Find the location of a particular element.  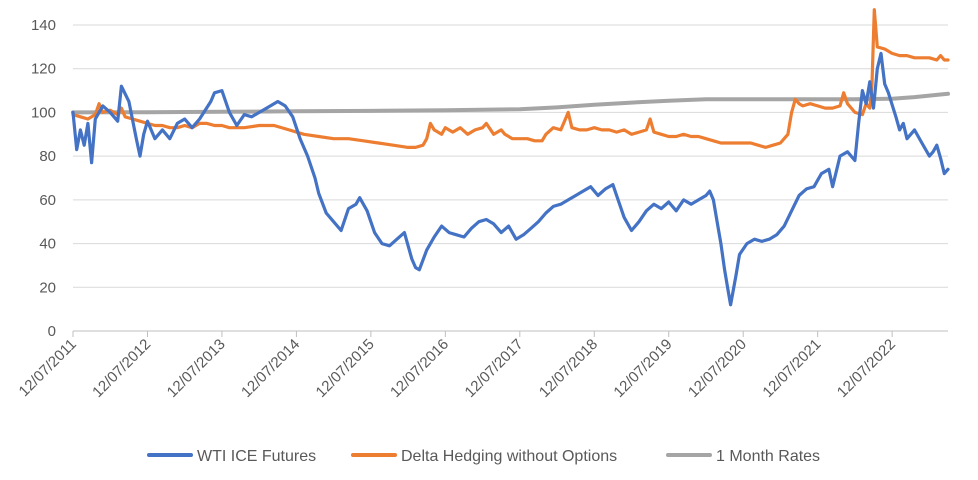

y-tick-label: 100 is located at coordinates (43, 112).